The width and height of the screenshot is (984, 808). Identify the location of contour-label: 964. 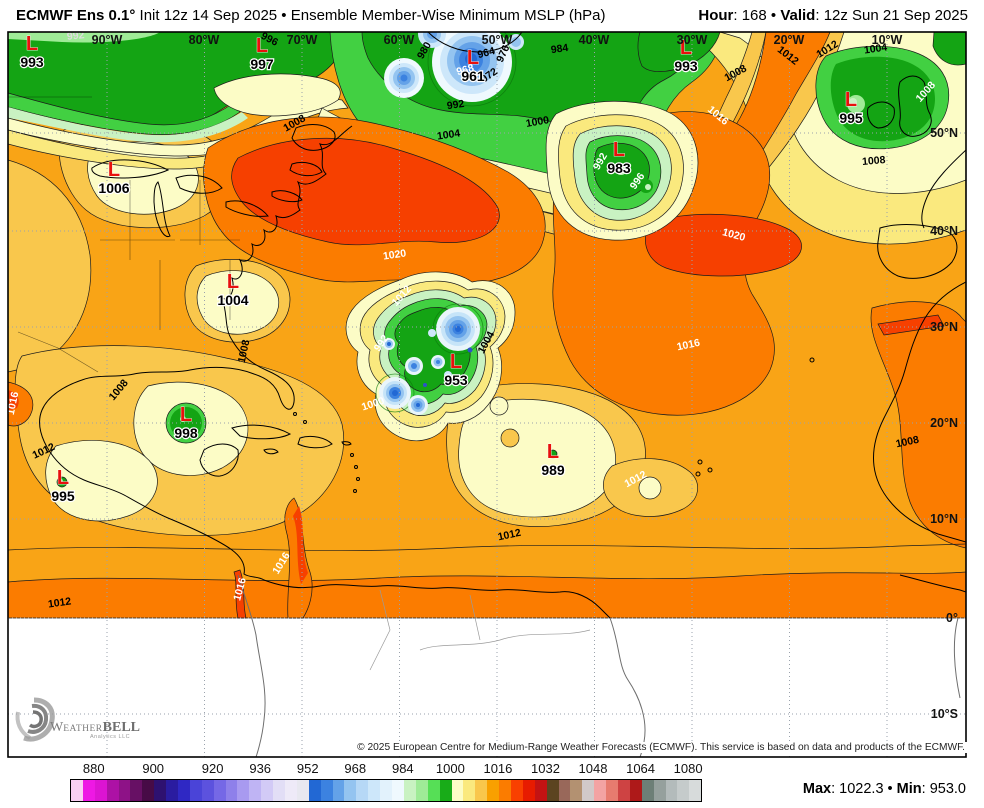
(486, 53).